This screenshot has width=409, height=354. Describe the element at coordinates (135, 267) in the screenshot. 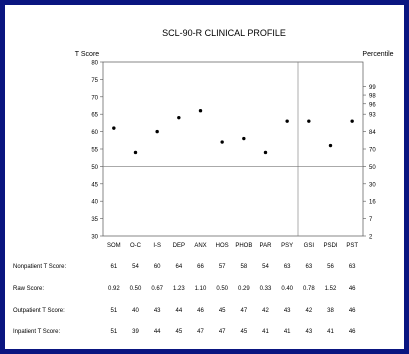

I see `table-cell: 54` at that location.